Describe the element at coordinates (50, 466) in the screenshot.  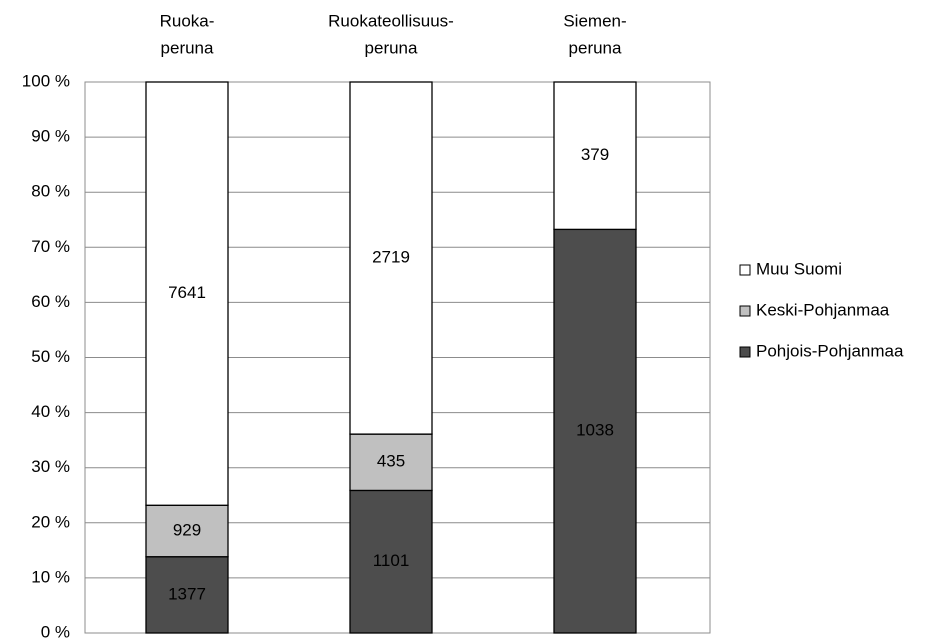
I see `y-tick-label: 30 %` at that location.